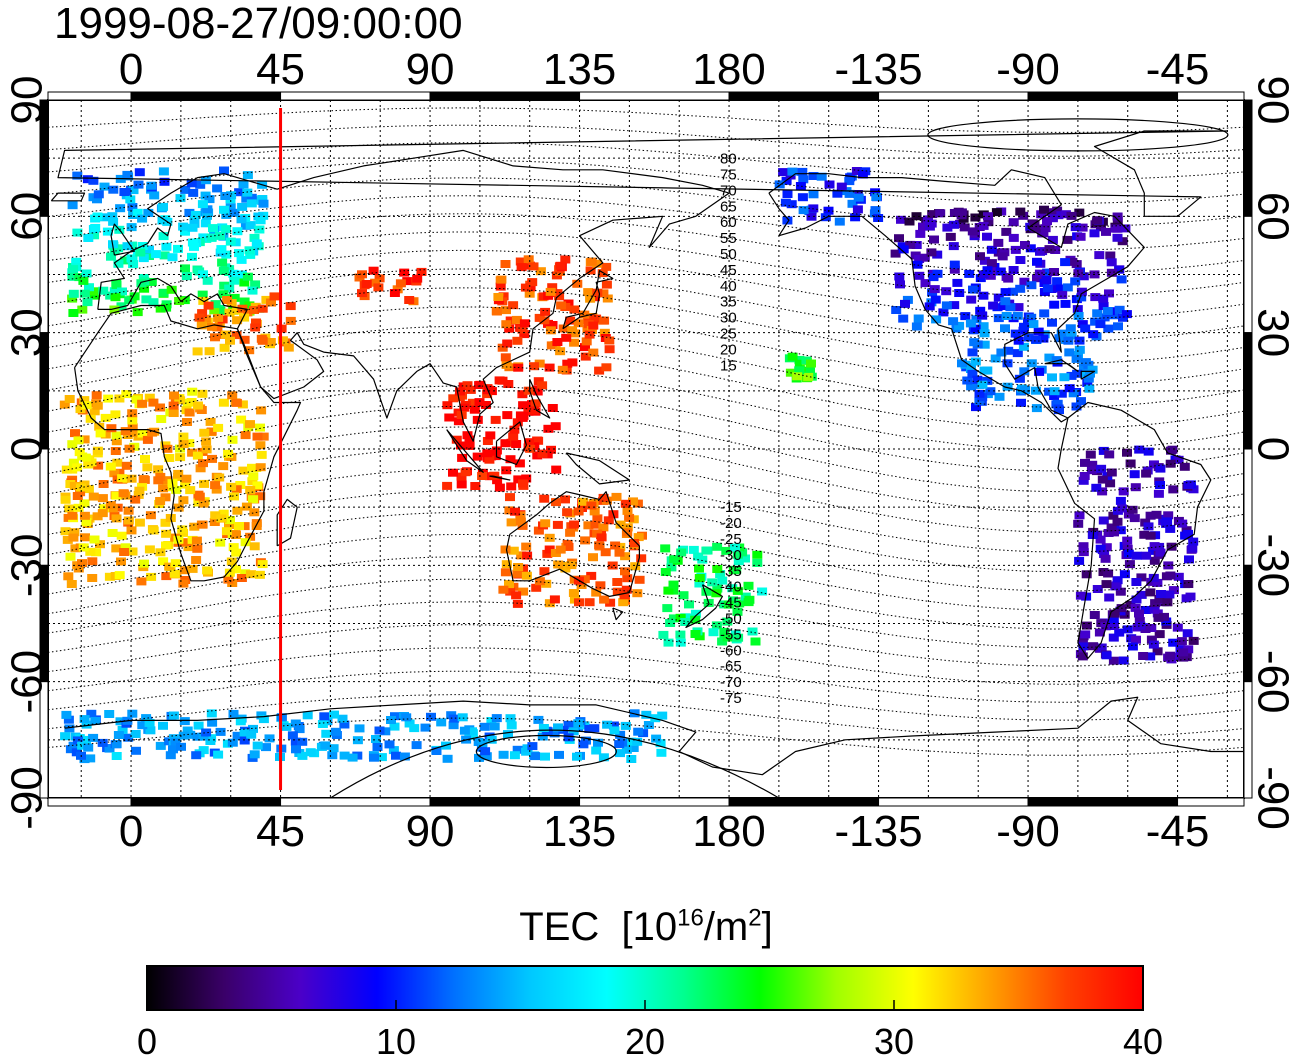 The width and height of the screenshot is (1292, 1057). What do you see at coordinates (728, 318) in the screenshot?
I see `contour-label: 30` at bounding box center [728, 318].